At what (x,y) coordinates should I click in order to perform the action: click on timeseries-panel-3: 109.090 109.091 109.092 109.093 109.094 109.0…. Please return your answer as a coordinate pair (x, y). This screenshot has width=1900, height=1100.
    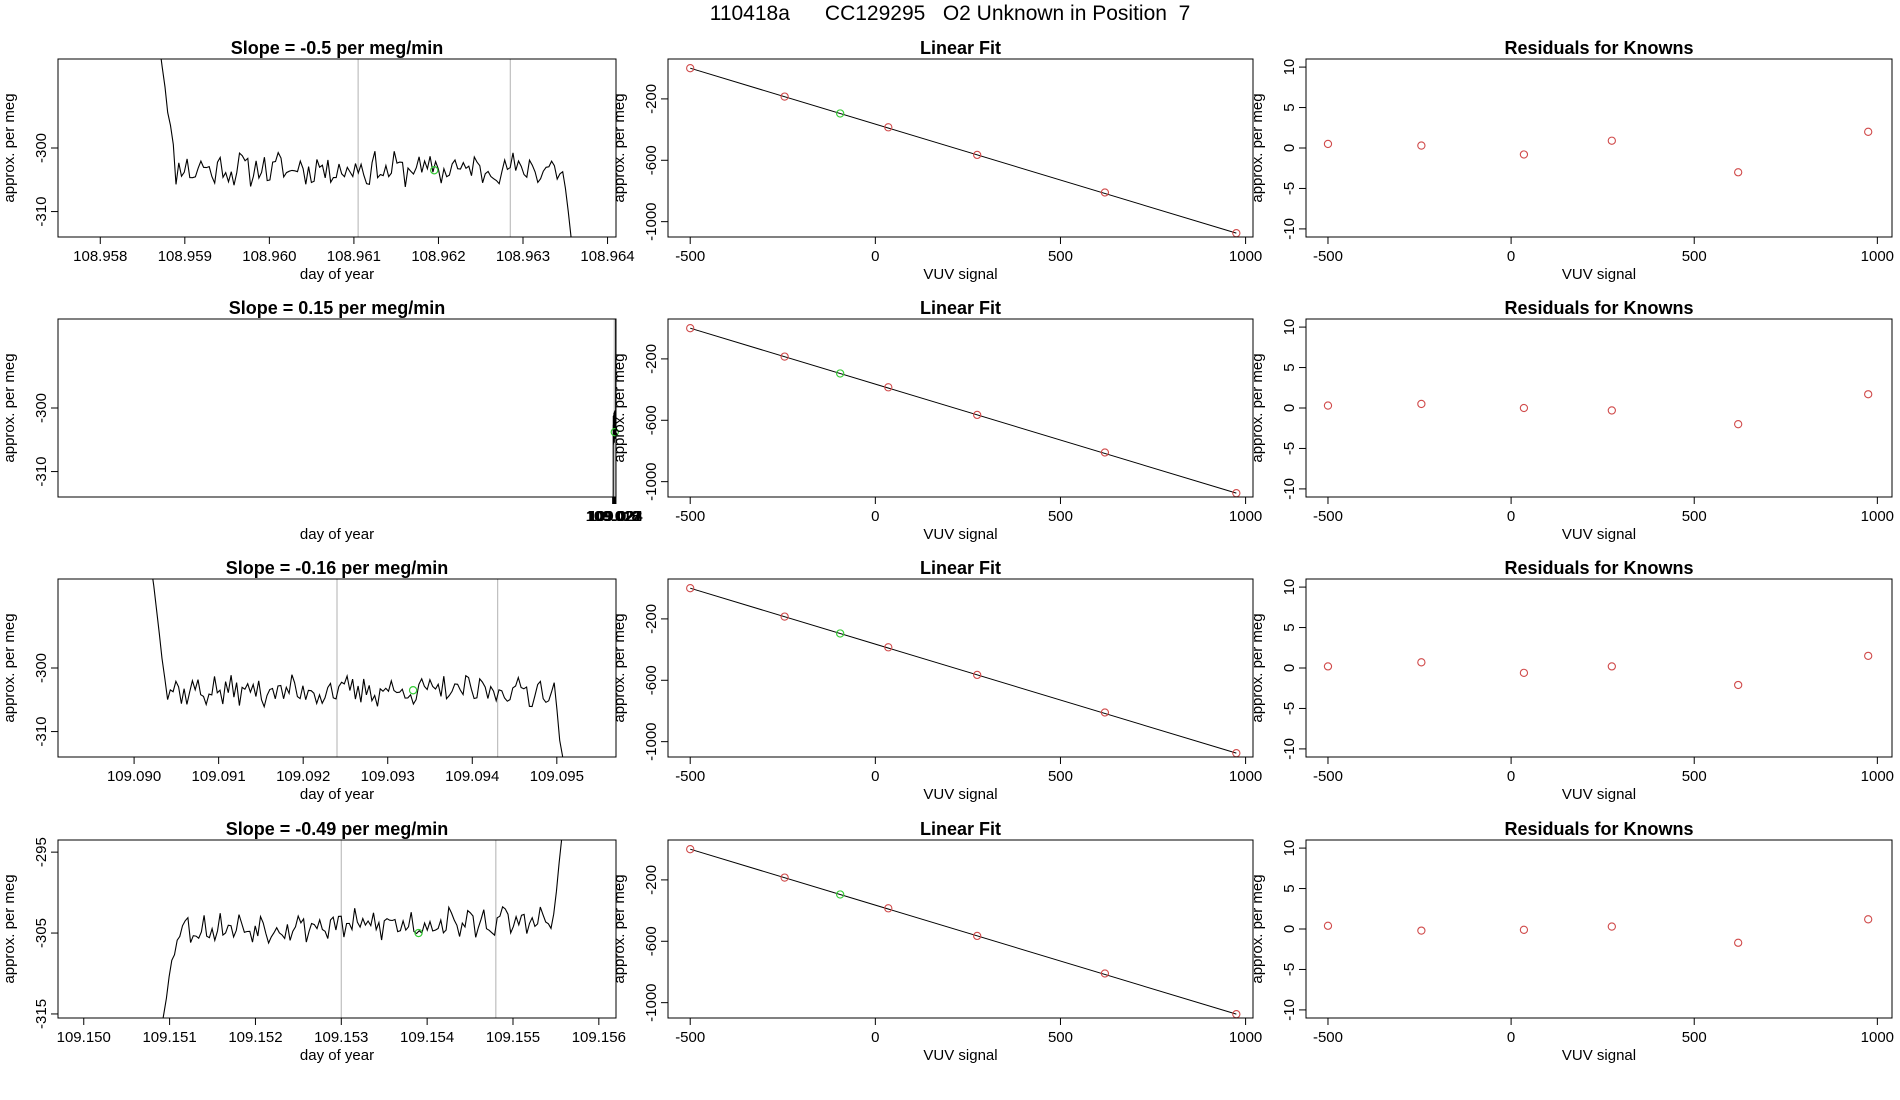
    Looking at the image, I should click on (309, 680).